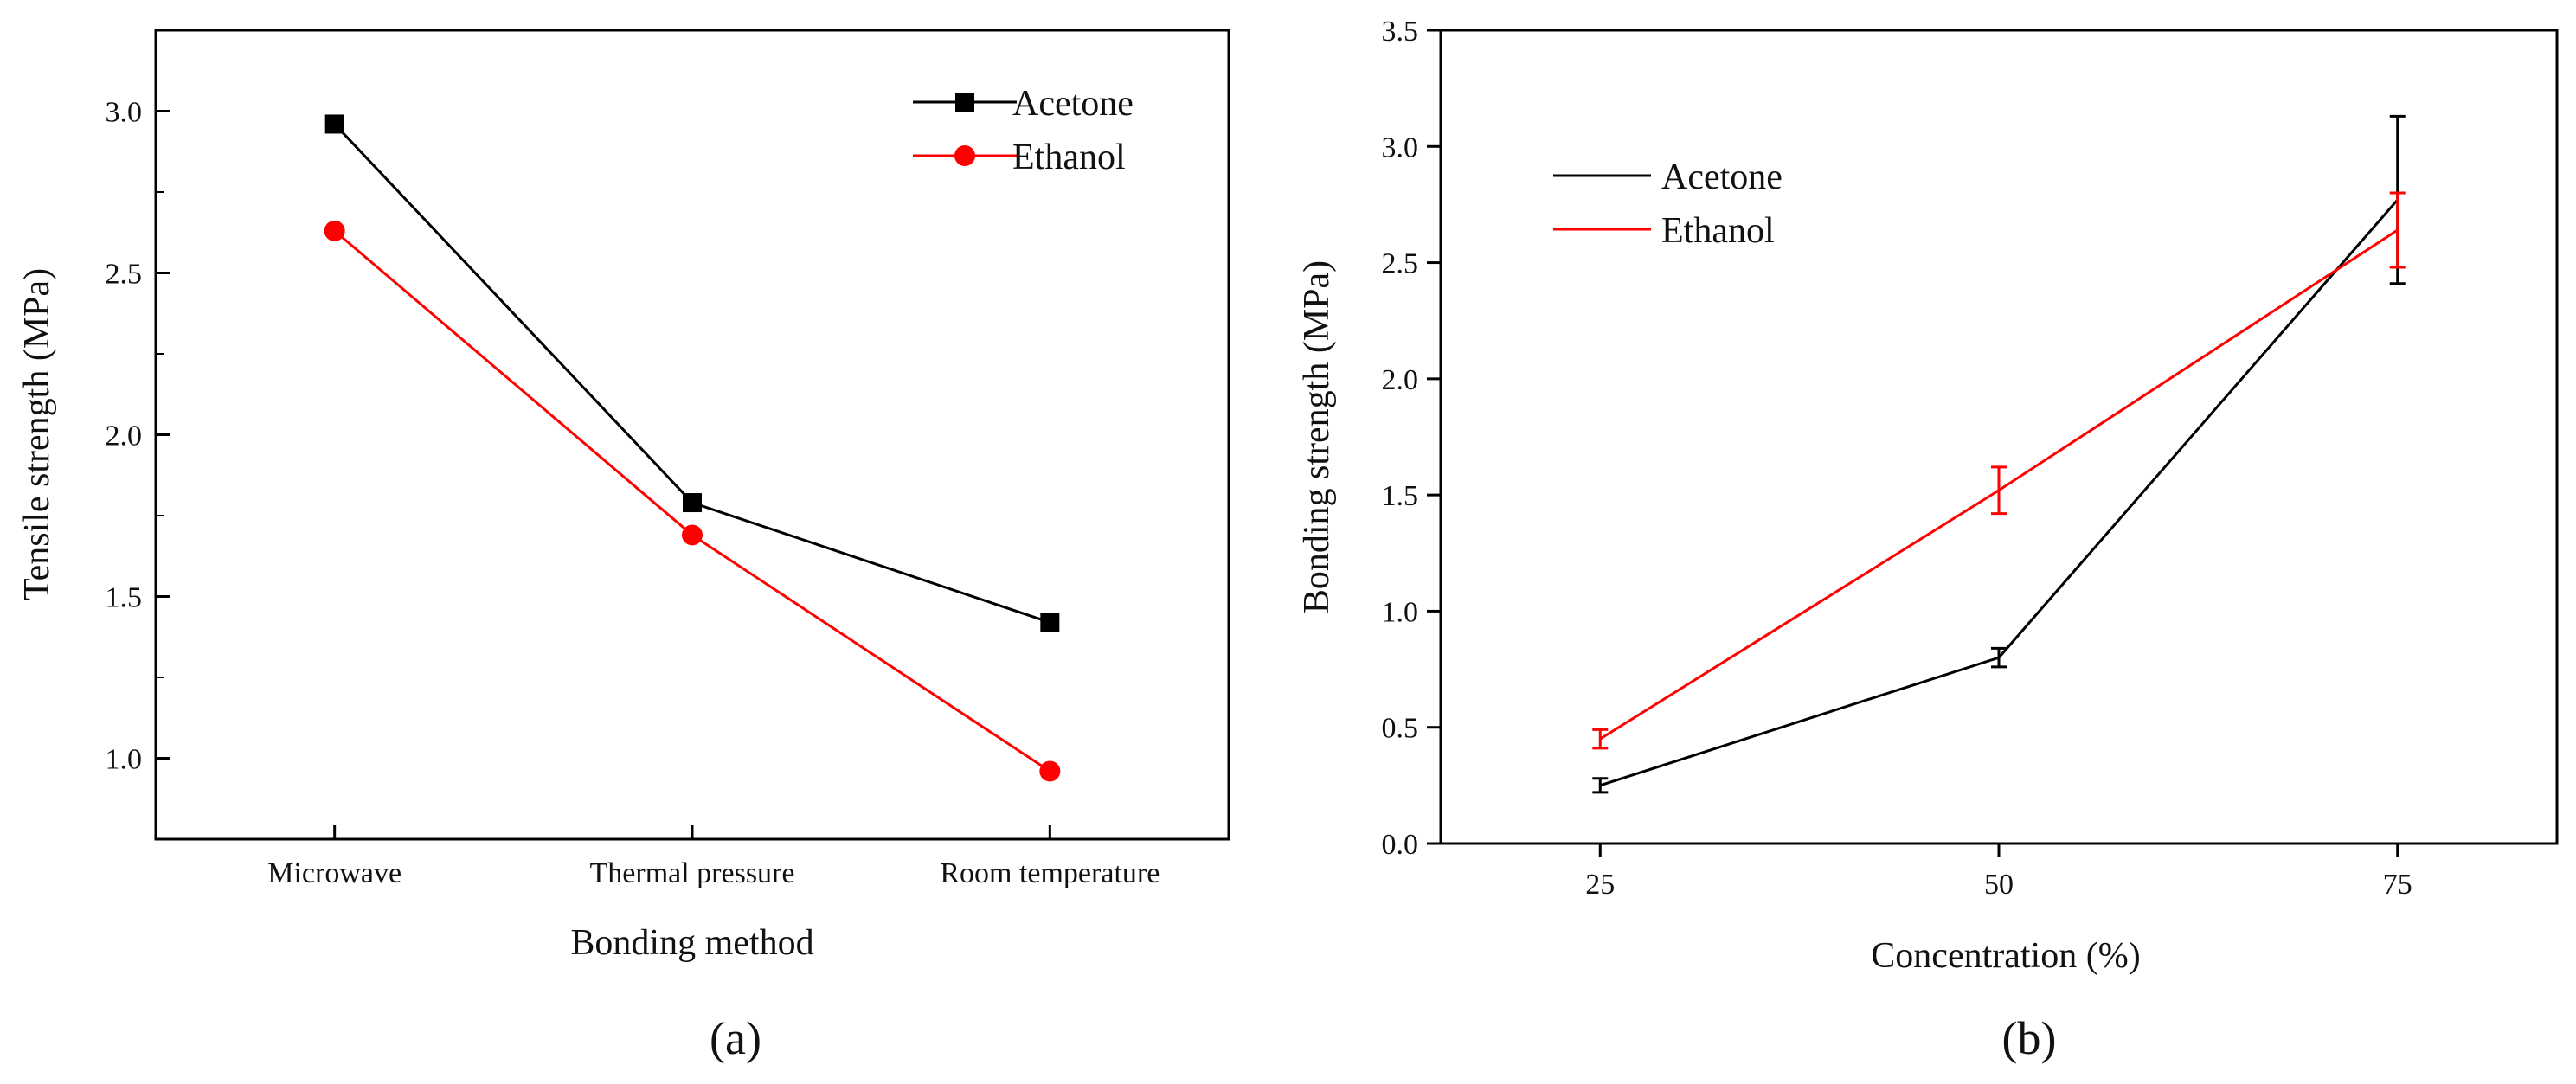 The image size is (2576, 1084). What do you see at coordinates (1024, 130) in the screenshot?
I see `chart-a-legend: Acetone Ethanol` at bounding box center [1024, 130].